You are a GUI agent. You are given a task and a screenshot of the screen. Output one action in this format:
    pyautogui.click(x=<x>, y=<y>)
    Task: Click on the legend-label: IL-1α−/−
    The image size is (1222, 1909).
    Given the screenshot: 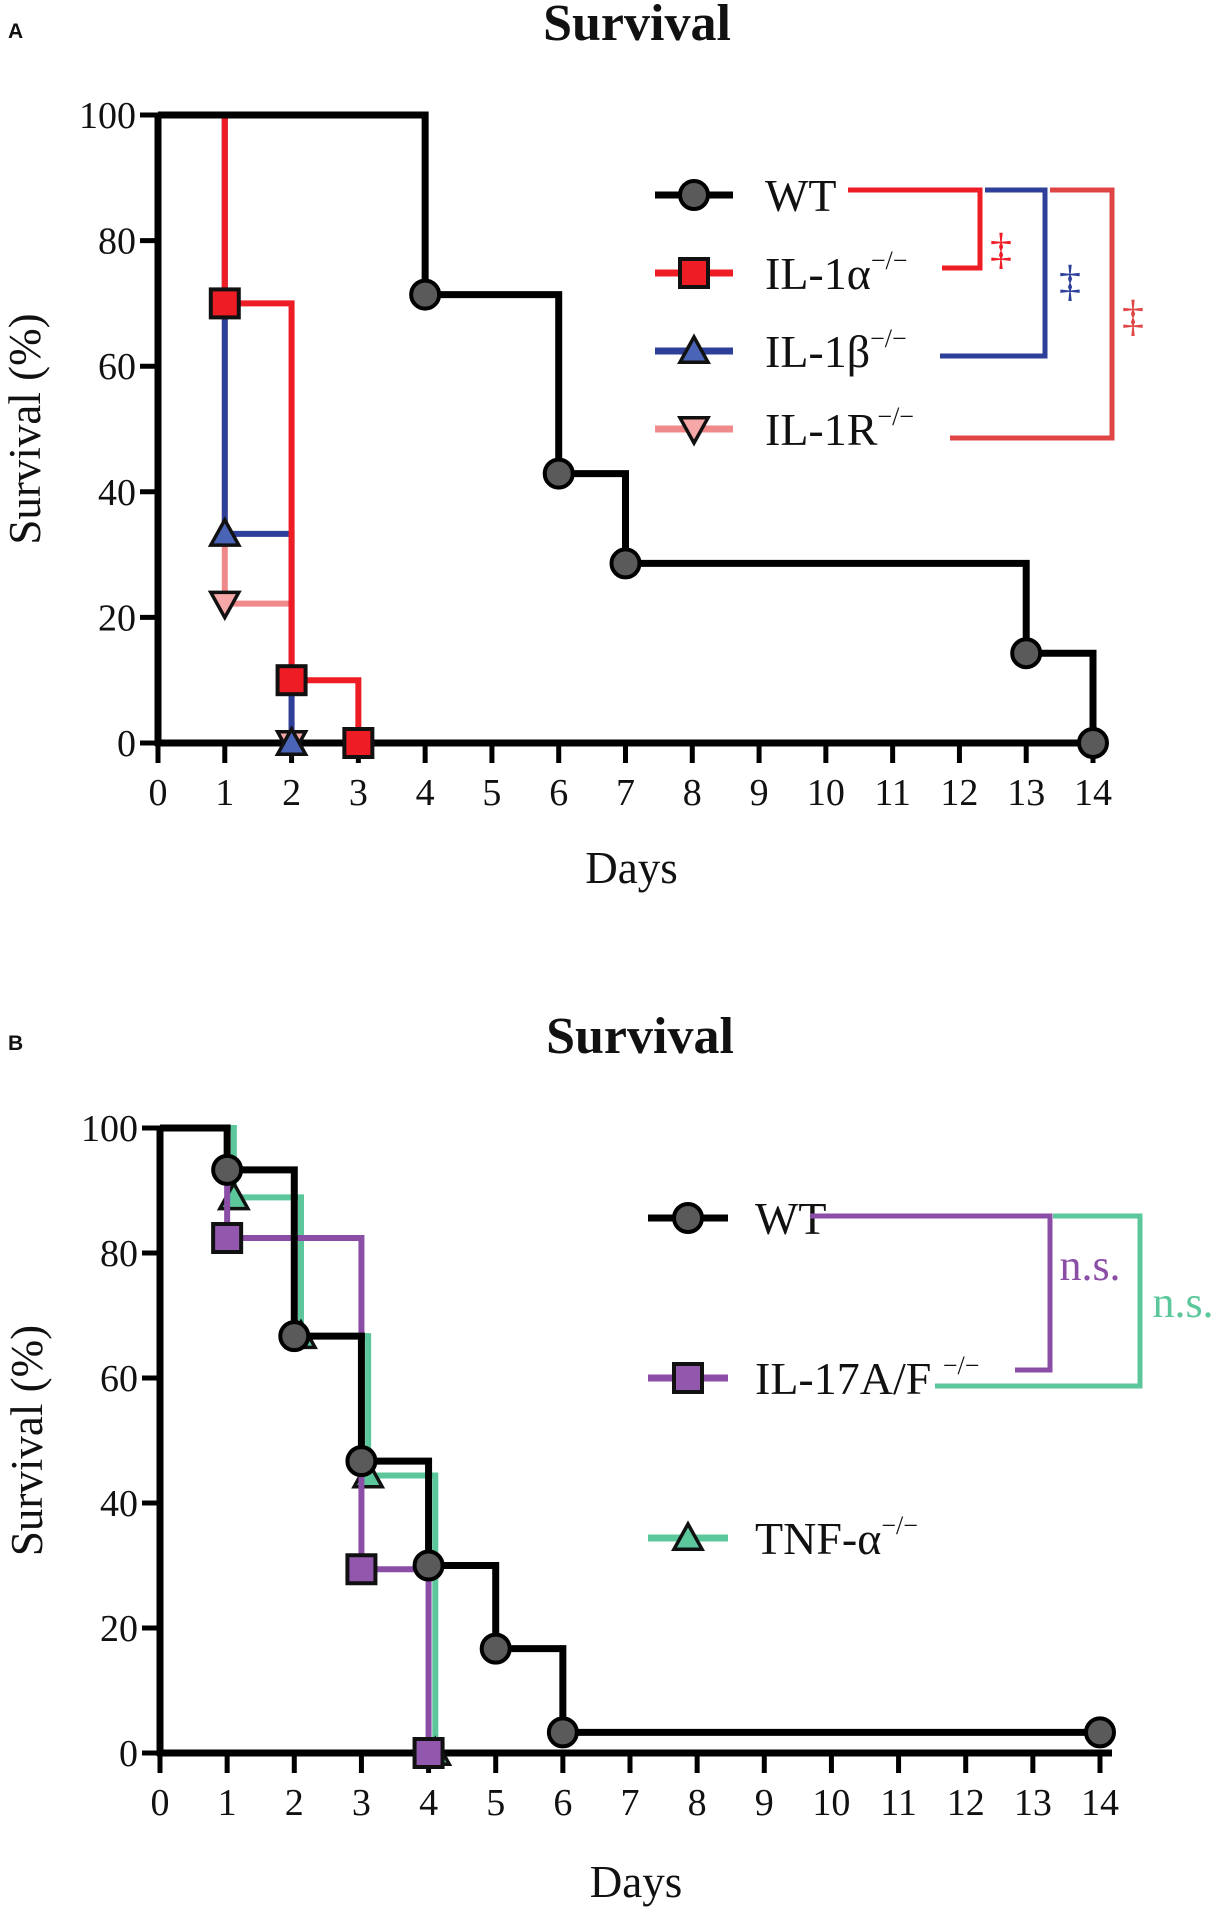 What is the action you would take?
    pyautogui.click(x=836, y=272)
    